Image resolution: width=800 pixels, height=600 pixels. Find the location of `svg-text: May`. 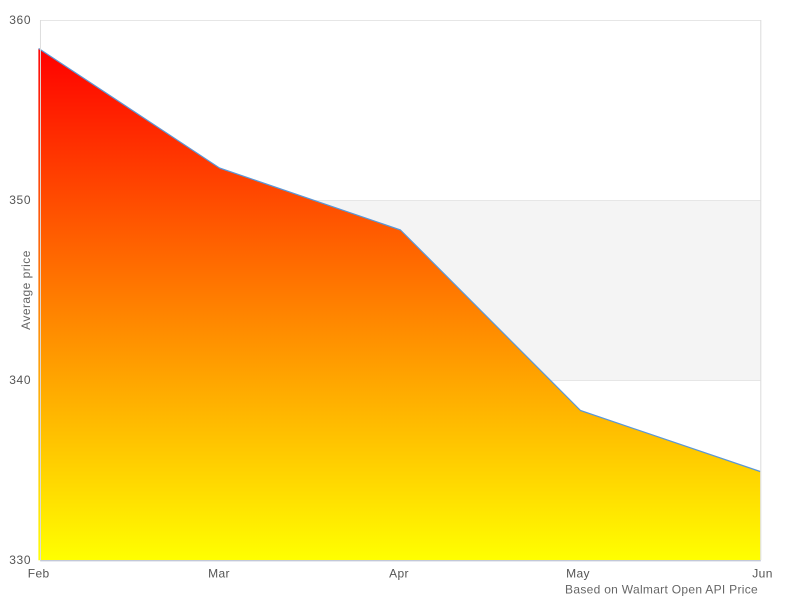

svg-text: May is located at coordinates (578, 574).